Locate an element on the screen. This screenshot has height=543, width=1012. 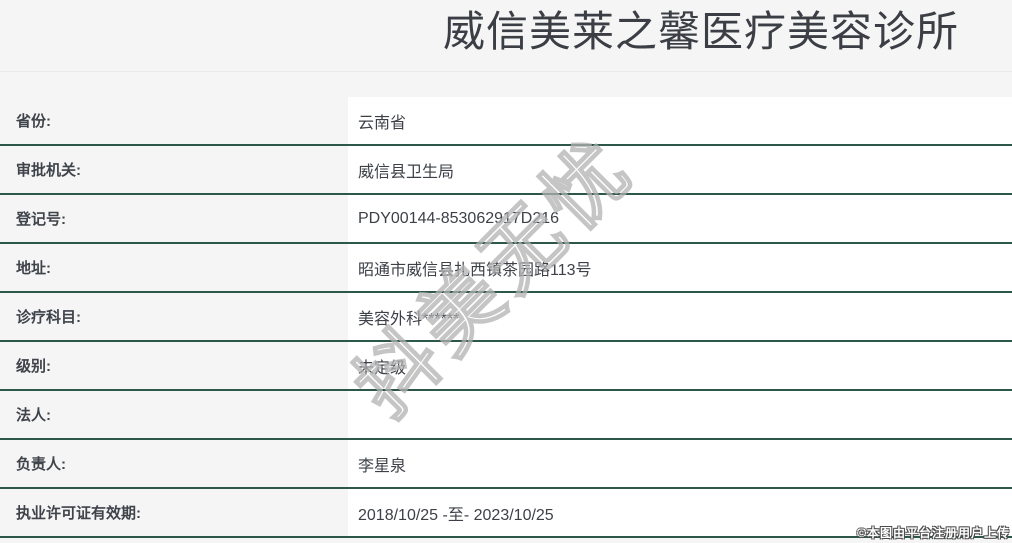
table-row: 负责人: 李星泉 is located at coordinates (506, 464).